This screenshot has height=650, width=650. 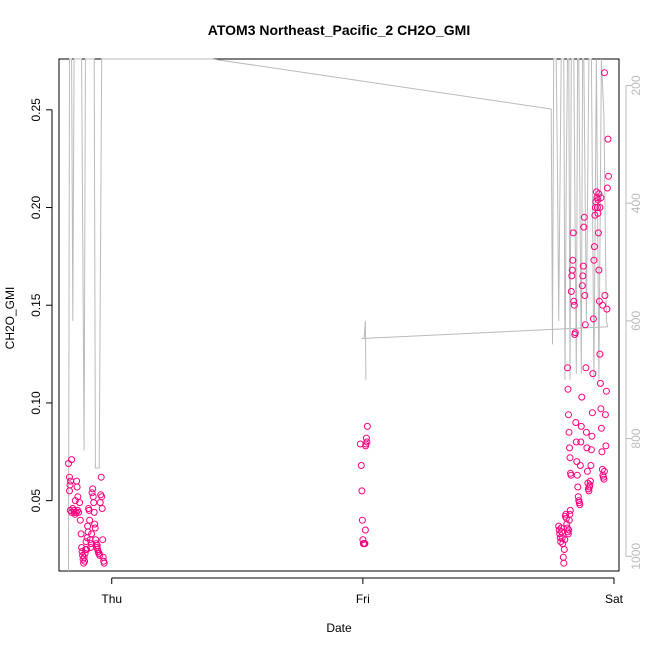 I want to click on x-axis: Thu Fri Sat, so click(x=362, y=591).